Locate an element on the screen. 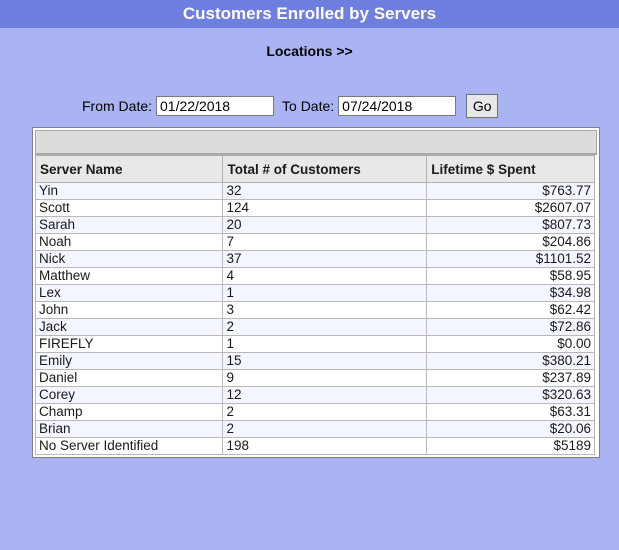  lifetime-spent-cell: $72.86 is located at coordinates (510, 327).